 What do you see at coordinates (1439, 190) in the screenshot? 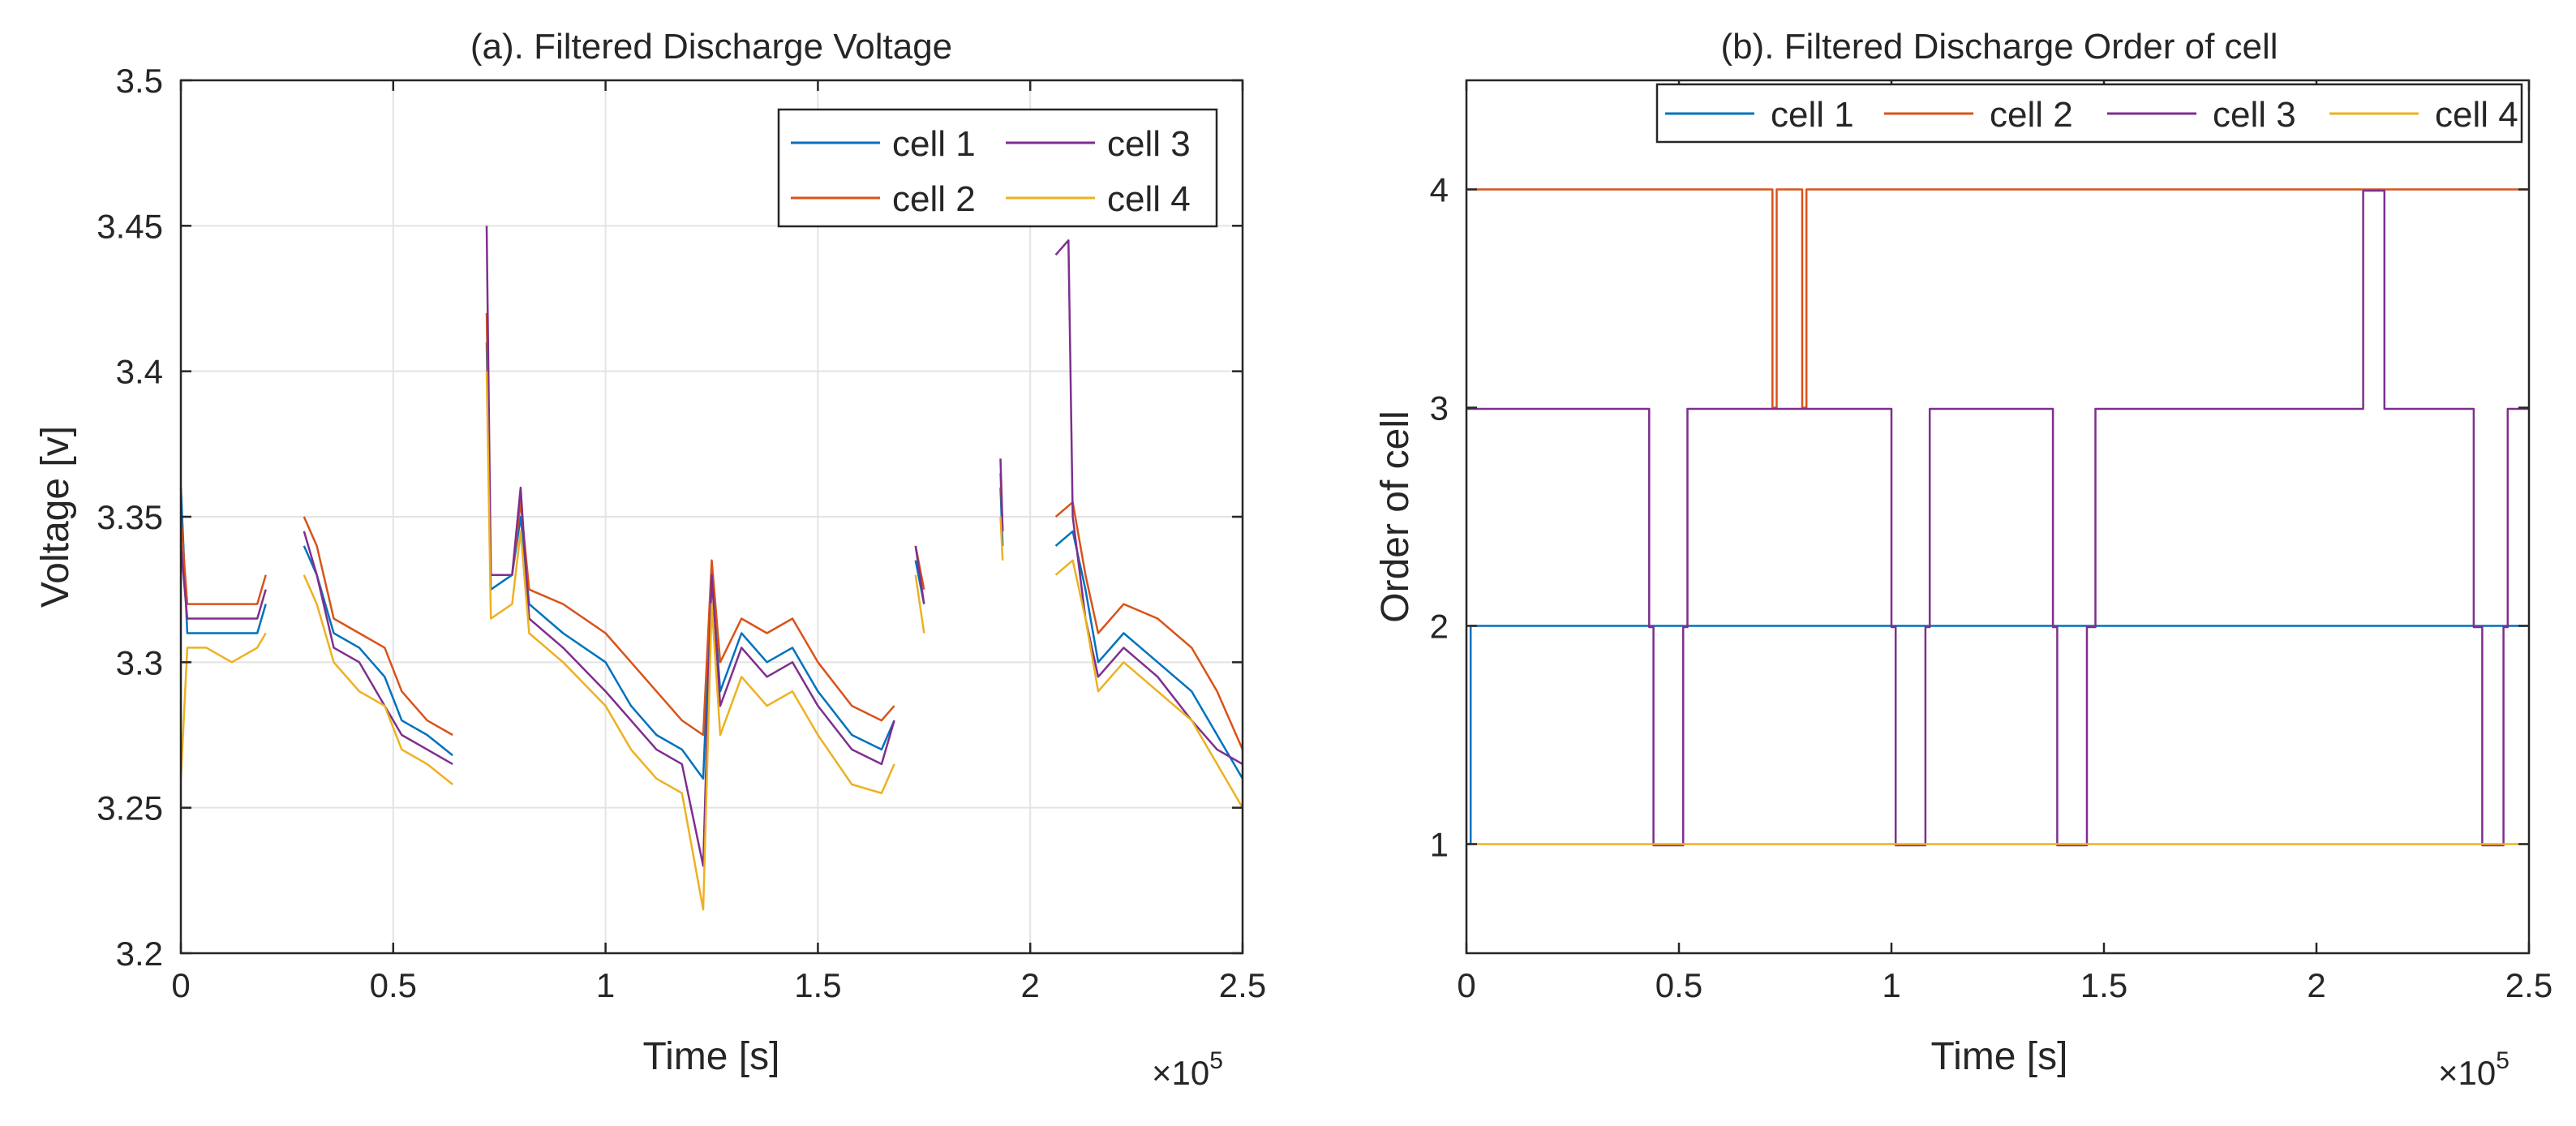
I see `order-y-tick-label: 4` at bounding box center [1439, 190].